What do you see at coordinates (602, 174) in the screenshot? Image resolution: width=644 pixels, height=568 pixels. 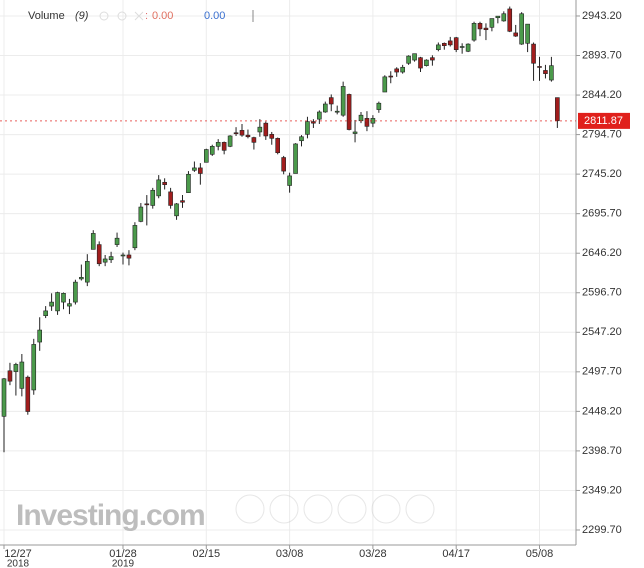 I see `y-tick-label: 2745.20` at bounding box center [602, 174].